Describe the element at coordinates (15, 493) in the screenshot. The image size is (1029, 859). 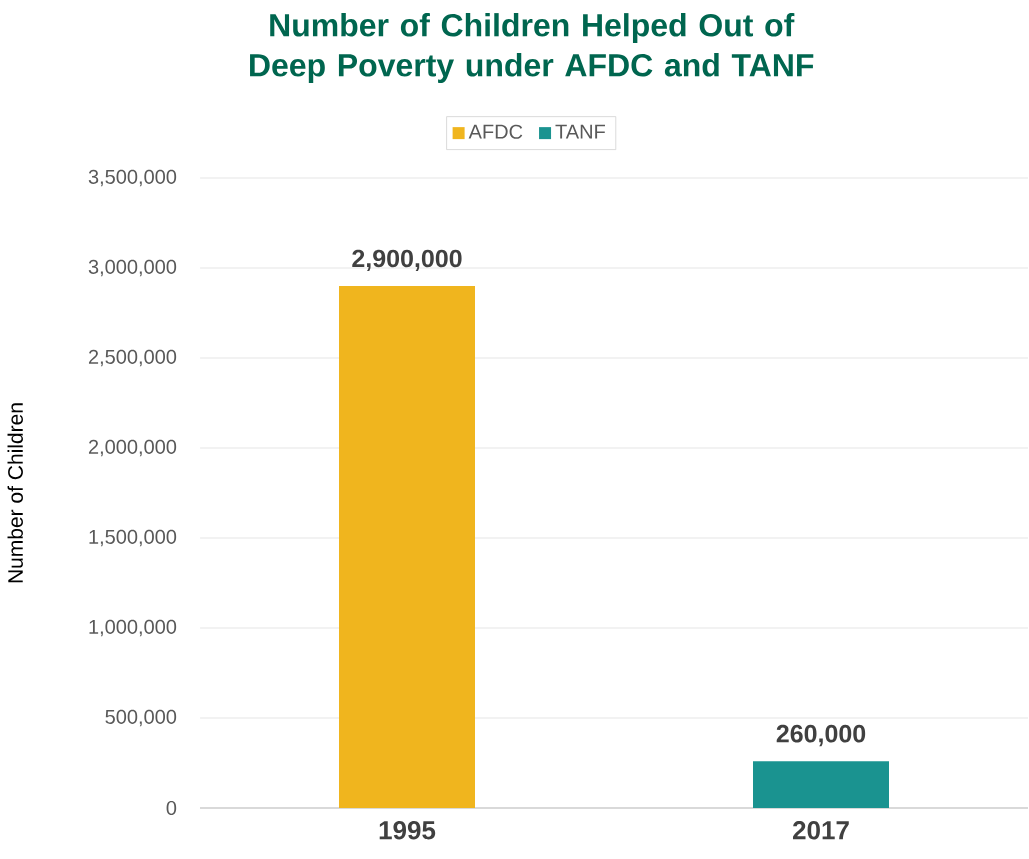
I see `y-axis-title: Number of Children` at that location.